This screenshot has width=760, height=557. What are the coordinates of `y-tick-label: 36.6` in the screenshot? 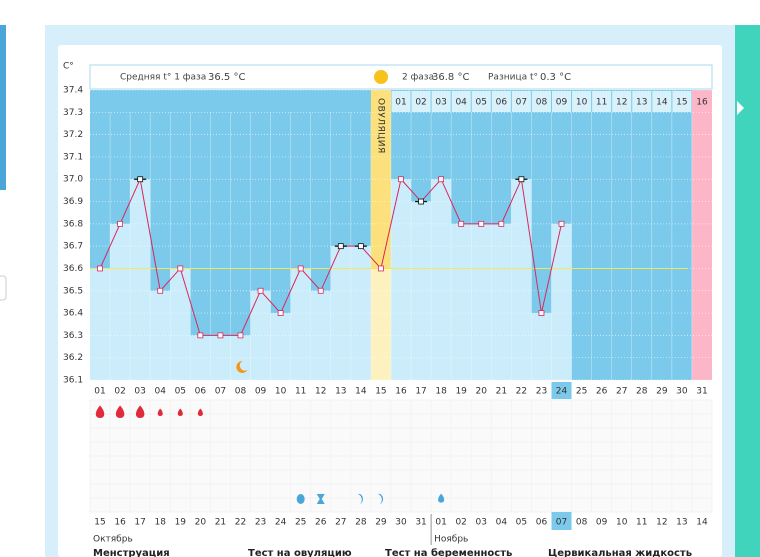 It's located at (73, 269).